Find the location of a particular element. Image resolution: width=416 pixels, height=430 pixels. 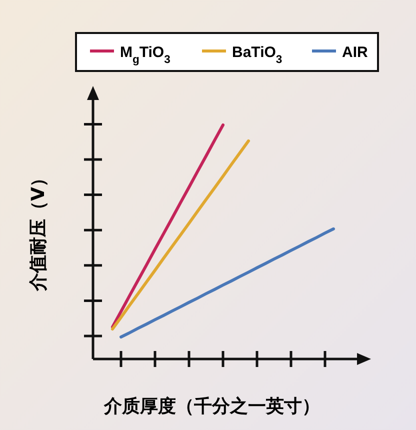

legend-label: BaTiO$_{3}$ is located at coordinates (257, 55).